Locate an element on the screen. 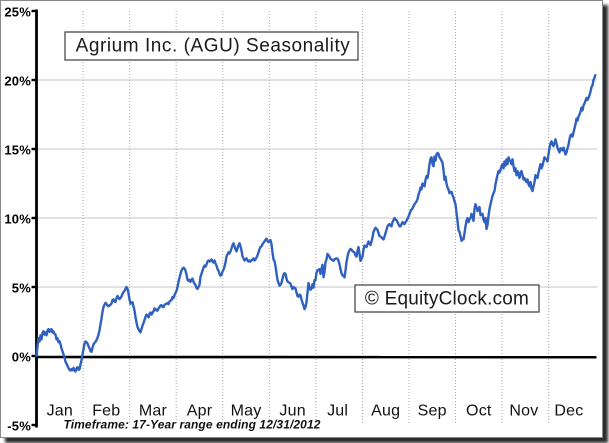  svg-text: 25% is located at coordinates (17, 12).